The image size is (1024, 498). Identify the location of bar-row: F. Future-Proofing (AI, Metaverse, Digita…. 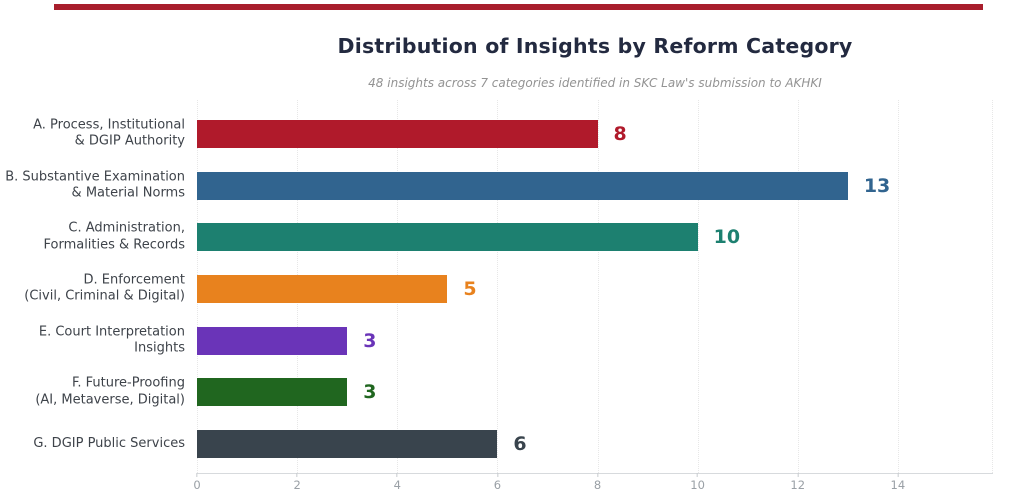
(512, 393).